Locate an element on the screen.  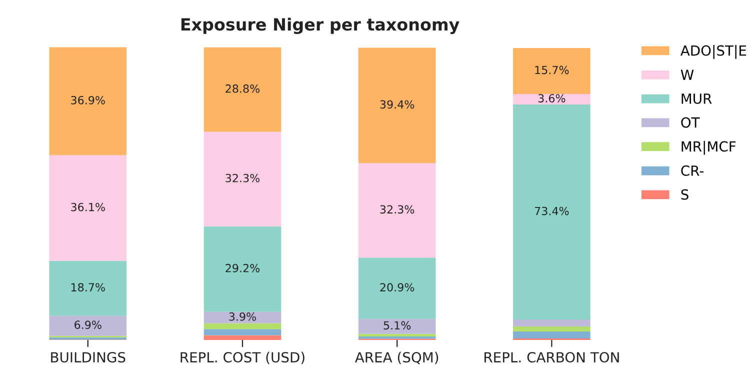
data-label: 36.9% is located at coordinates (88, 100).